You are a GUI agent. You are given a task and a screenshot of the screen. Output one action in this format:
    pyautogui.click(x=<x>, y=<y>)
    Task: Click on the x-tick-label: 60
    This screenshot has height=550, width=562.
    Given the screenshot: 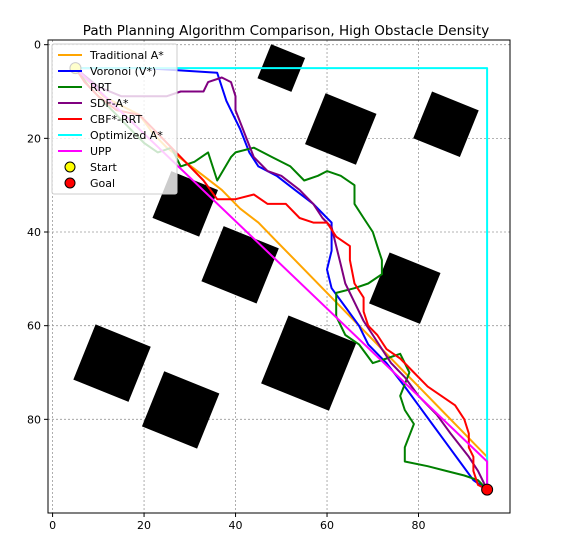 What is the action you would take?
    pyautogui.click(x=327, y=525)
    